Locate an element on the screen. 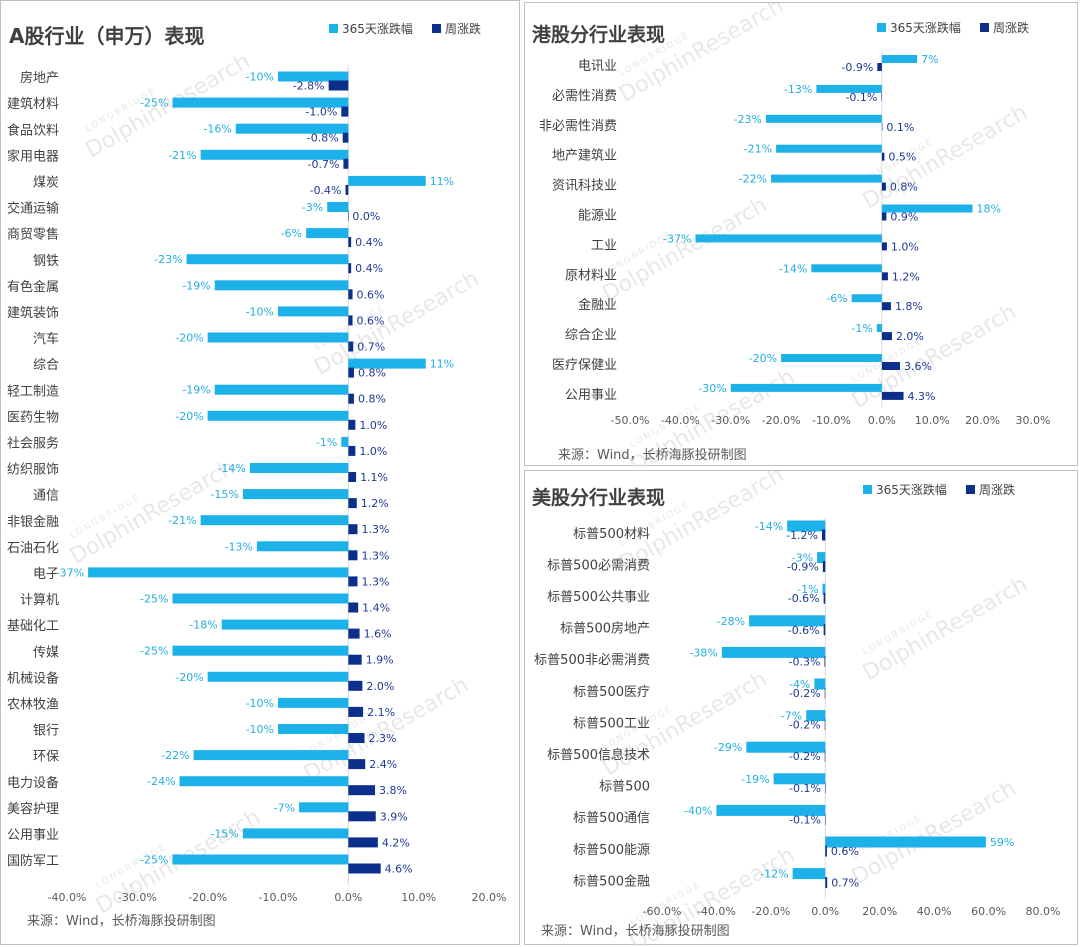  data-label-365: -16% is located at coordinates (217, 129).